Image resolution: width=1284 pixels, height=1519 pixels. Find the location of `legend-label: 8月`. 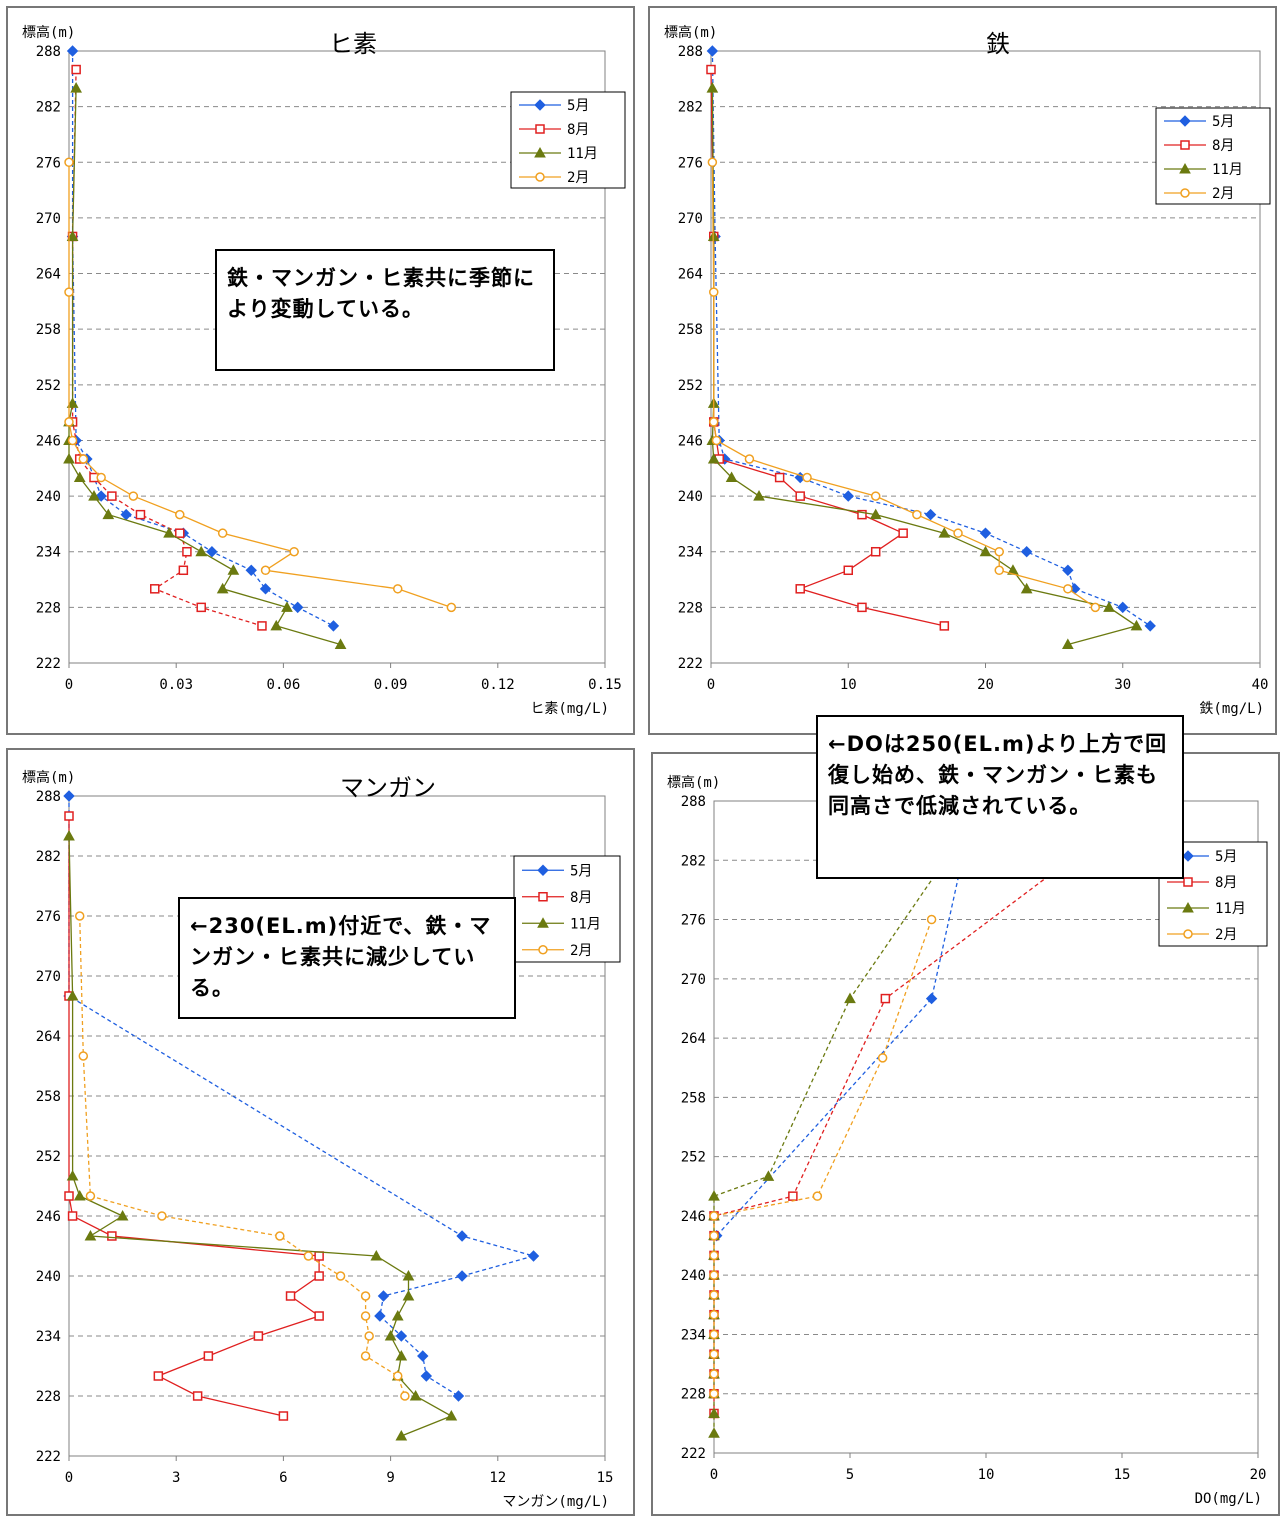

legend-label: 8月 is located at coordinates (1223, 146).